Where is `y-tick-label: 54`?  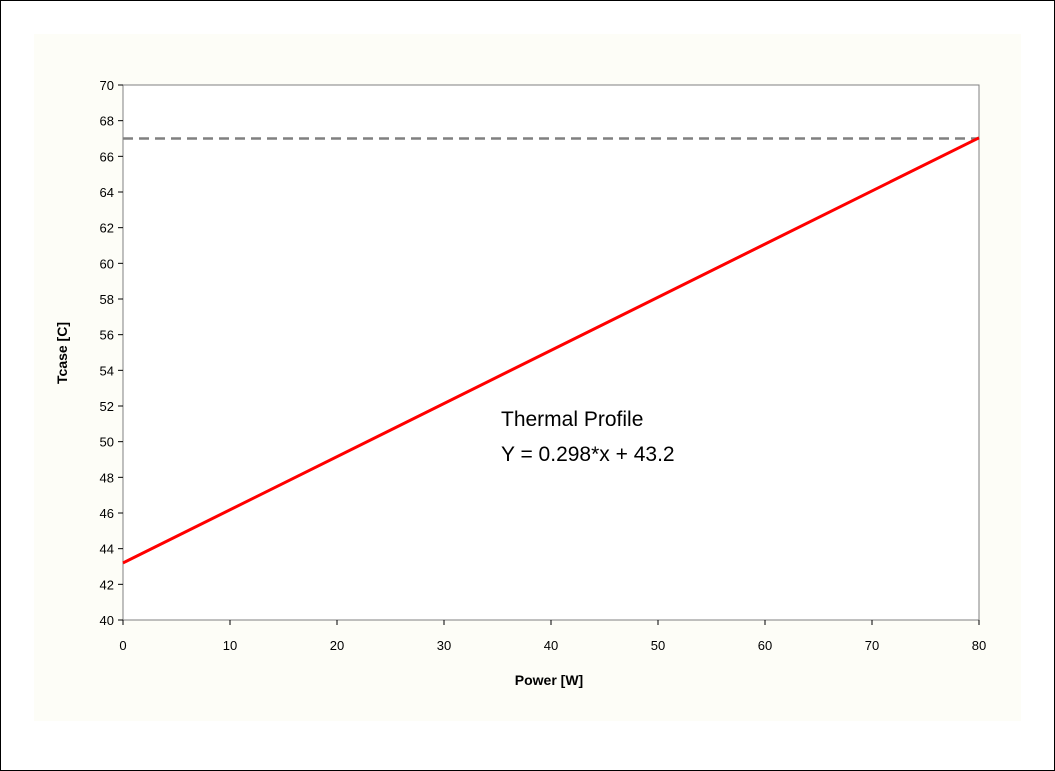 y-tick-label: 54 is located at coordinates (107, 370).